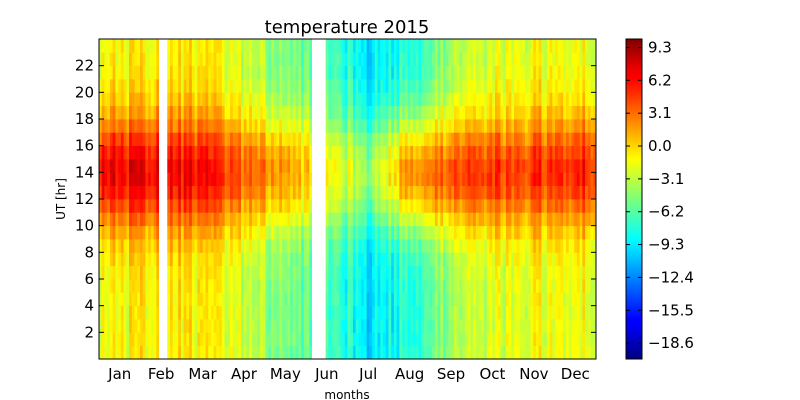 The width and height of the screenshot is (800, 400). I want to click on colorbar-tick-label: −9.3, so click(666, 245).